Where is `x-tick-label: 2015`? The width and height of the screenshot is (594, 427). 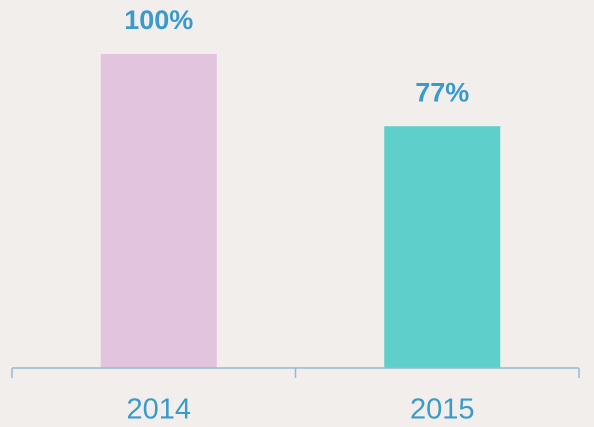
x-tick-label: 2015 is located at coordinates (442, 410).